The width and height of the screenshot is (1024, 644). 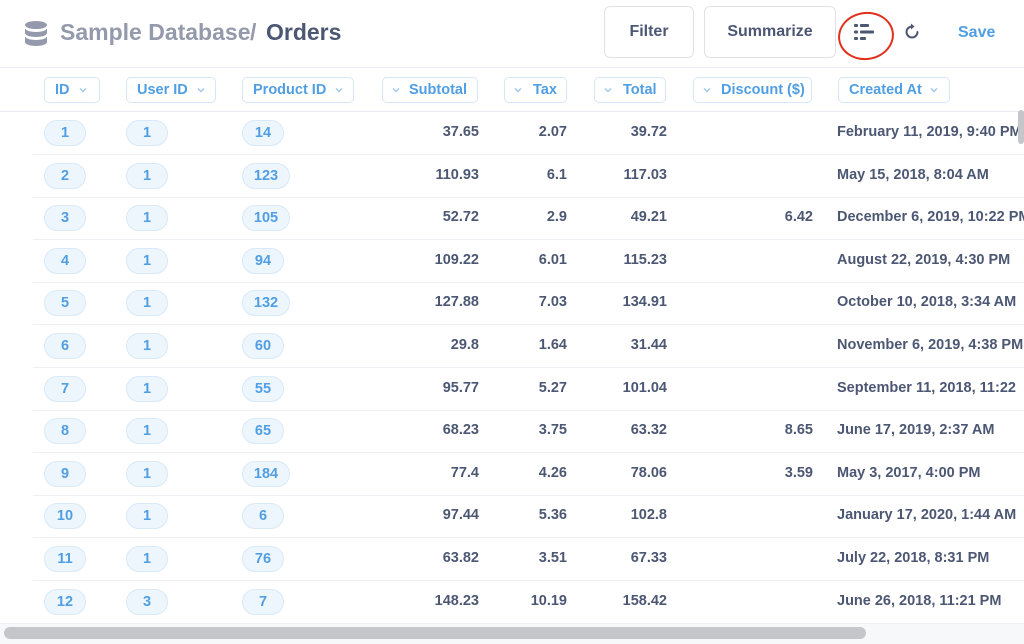 I want to click on cell-created-at: September 11, 2018, 11:22, so click(x=926, y=387).